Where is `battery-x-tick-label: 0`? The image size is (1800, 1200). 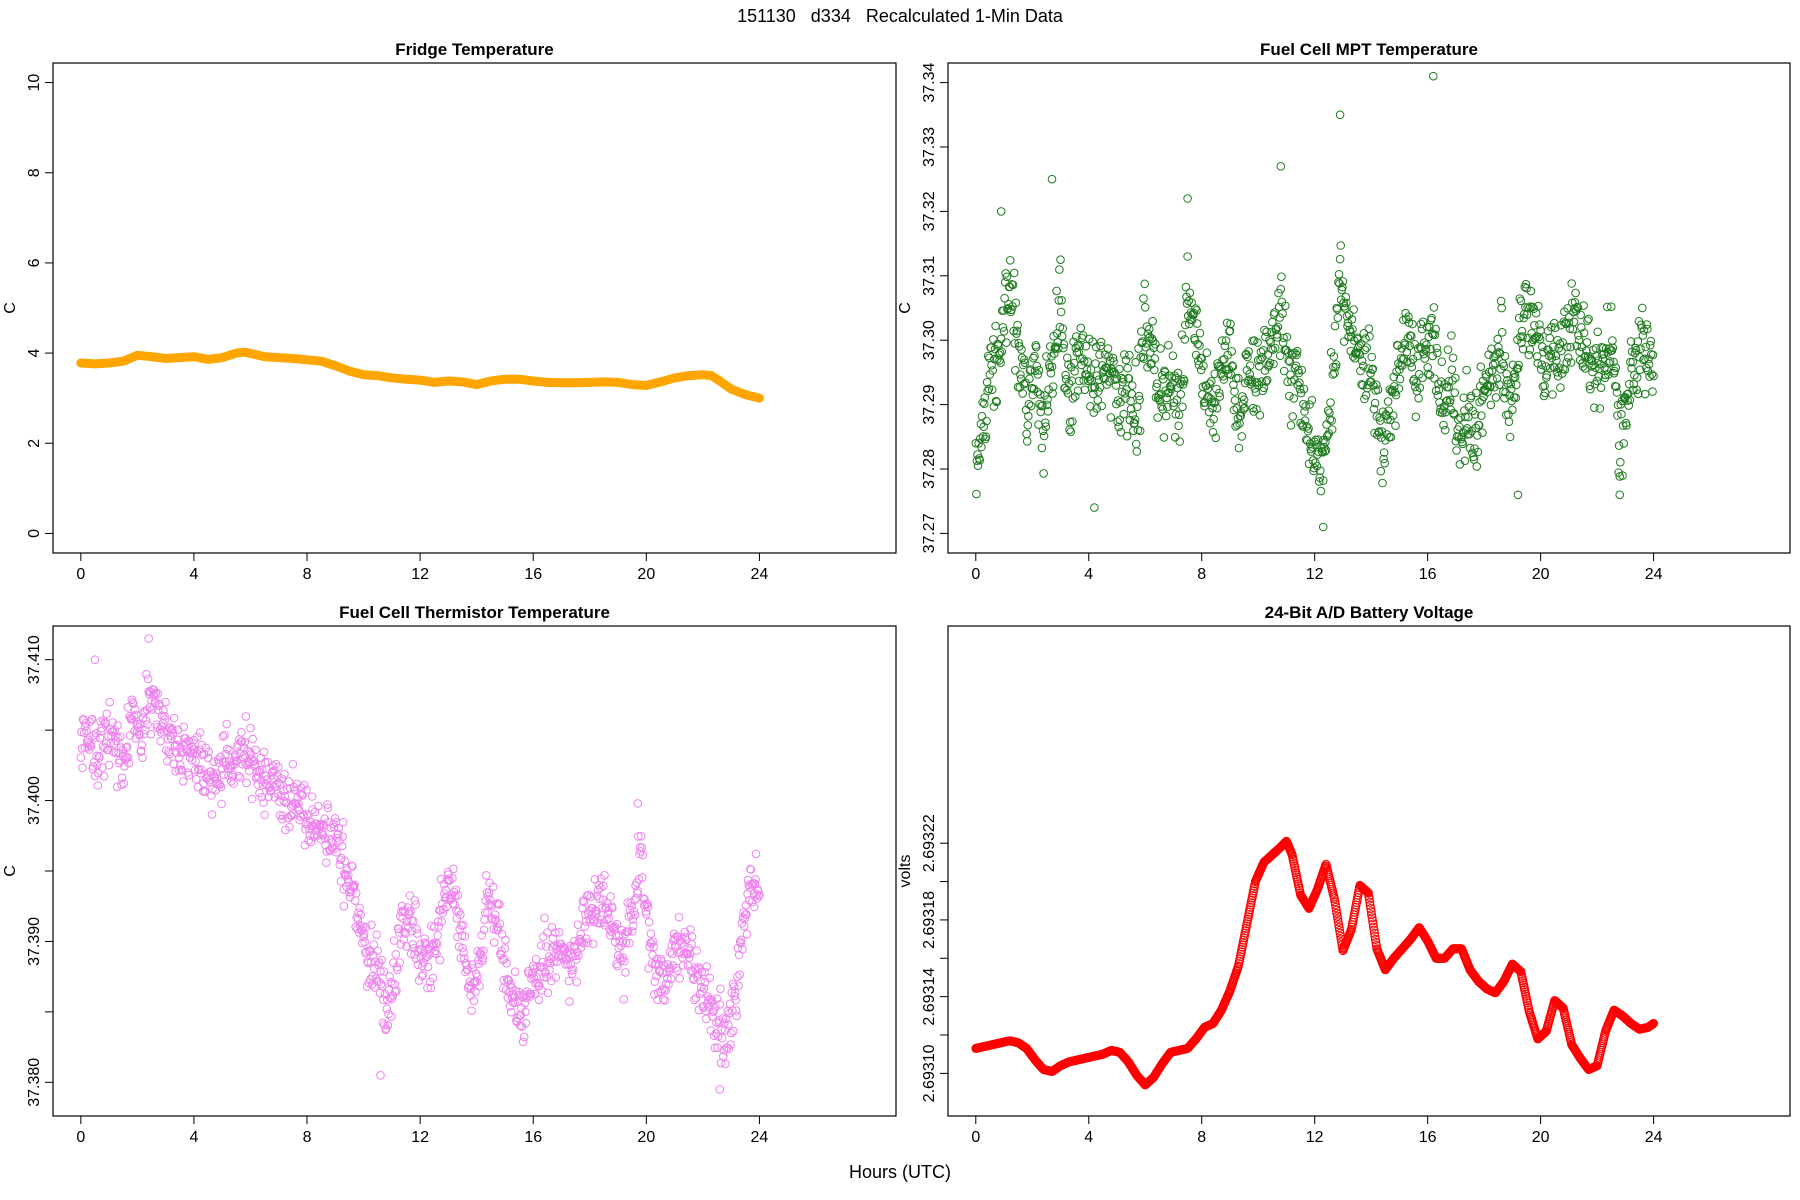
battery-x-tick-label: 0 is located at coordinates (975, 1137).